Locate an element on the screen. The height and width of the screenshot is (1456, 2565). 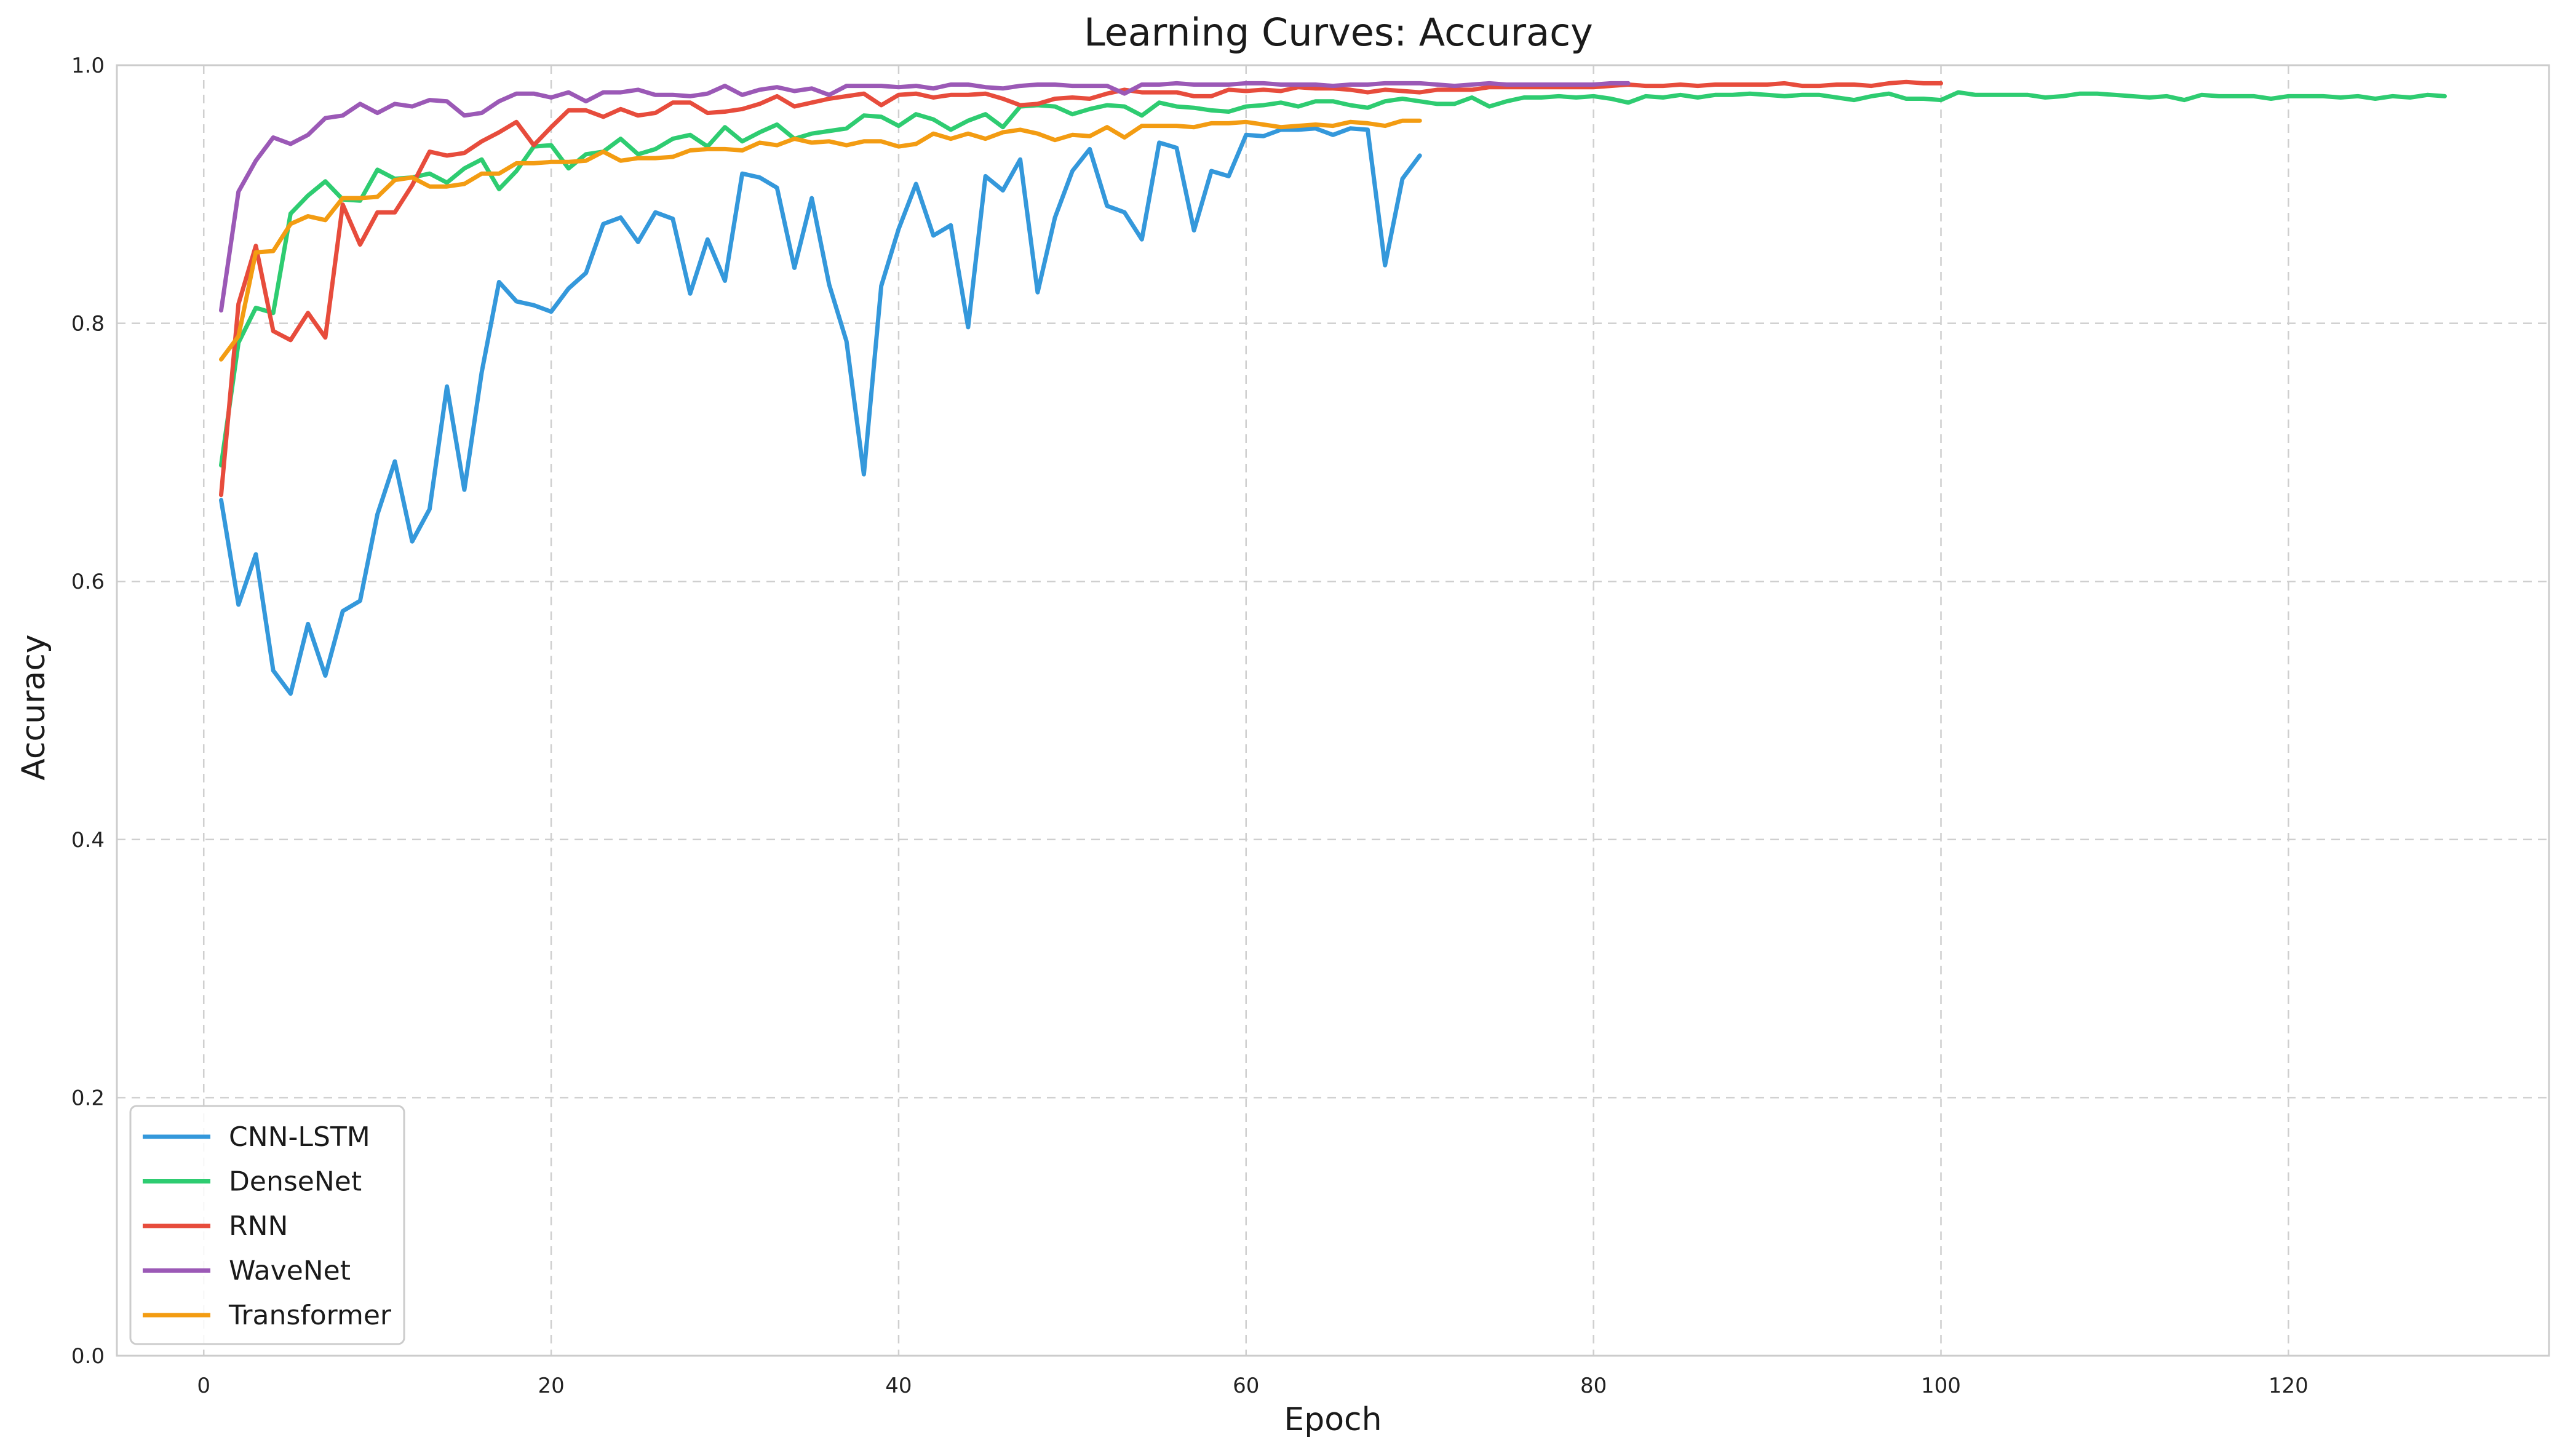
legend-label-wavenet: WaveNet is located at coordinates (290, 1271).